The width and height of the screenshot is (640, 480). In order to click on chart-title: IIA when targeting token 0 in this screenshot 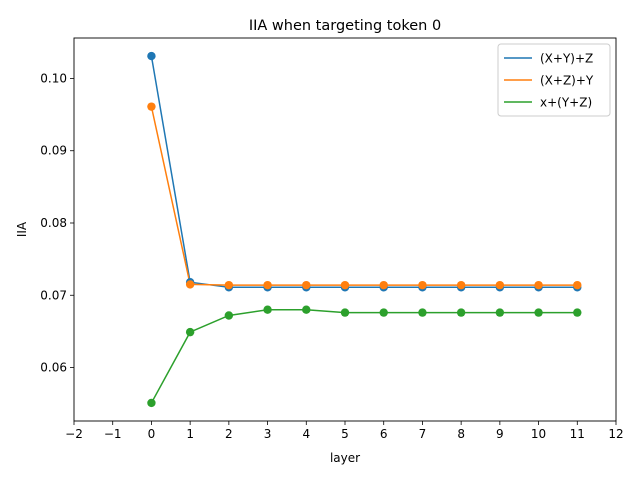, I will do `click(345, 26)`.